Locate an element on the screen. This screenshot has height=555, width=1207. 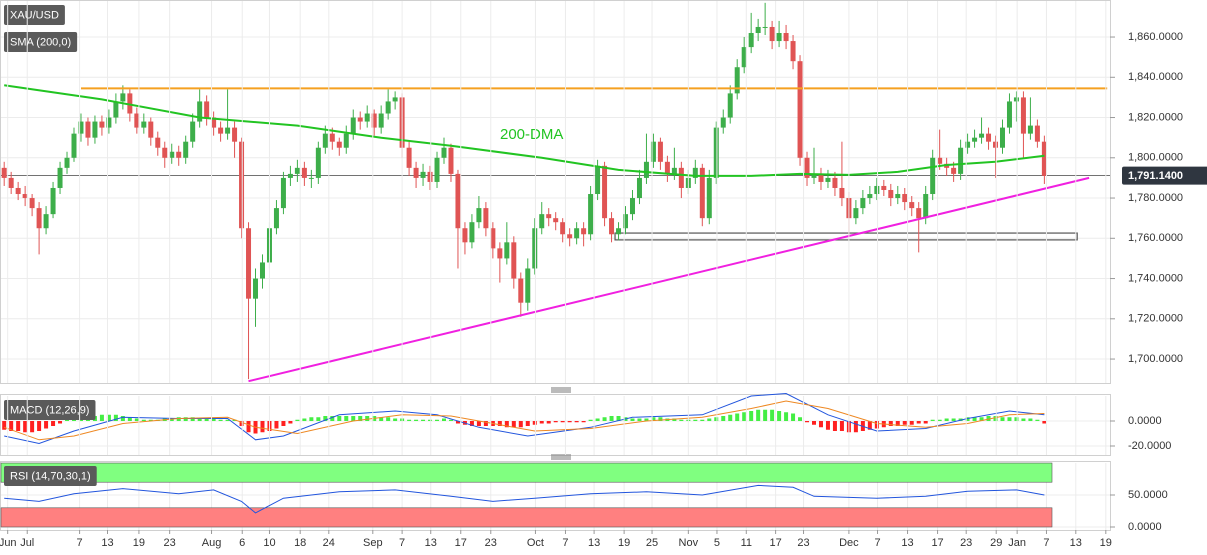
y-tick-label: 1,720.0000 is located at coordinates (1155, 319).